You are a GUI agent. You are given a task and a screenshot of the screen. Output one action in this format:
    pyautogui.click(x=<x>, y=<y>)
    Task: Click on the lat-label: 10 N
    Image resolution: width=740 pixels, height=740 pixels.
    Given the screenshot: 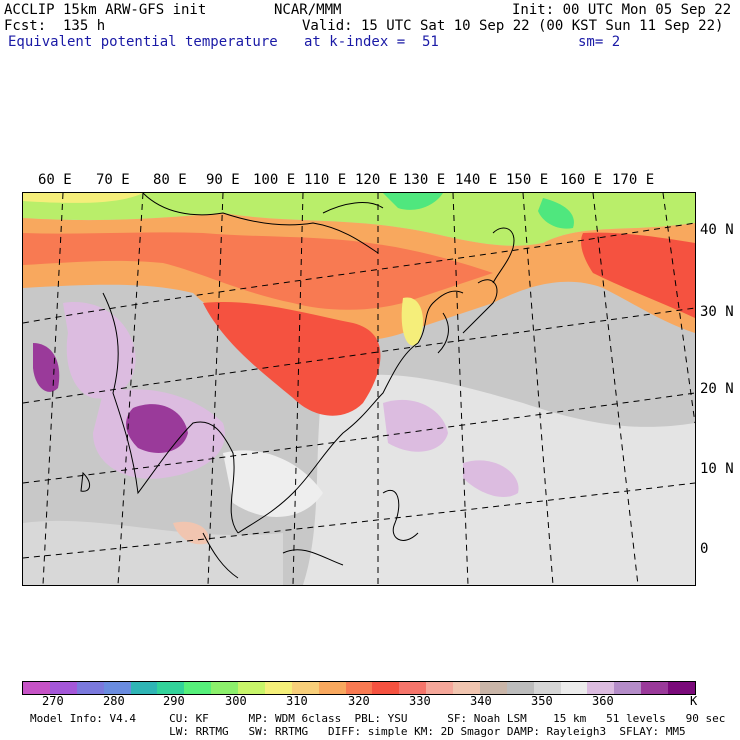 What is the action you would take?
    pyautogui.click(x=717, y=469)
    